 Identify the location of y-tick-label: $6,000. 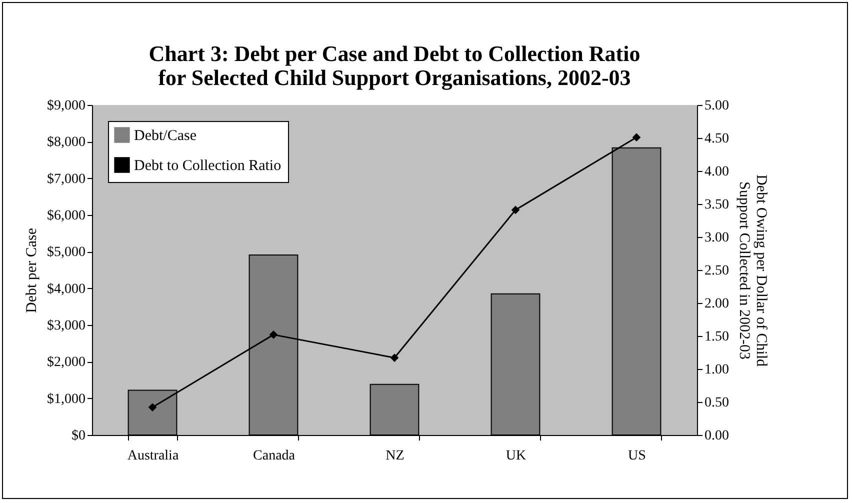
(66, 216).